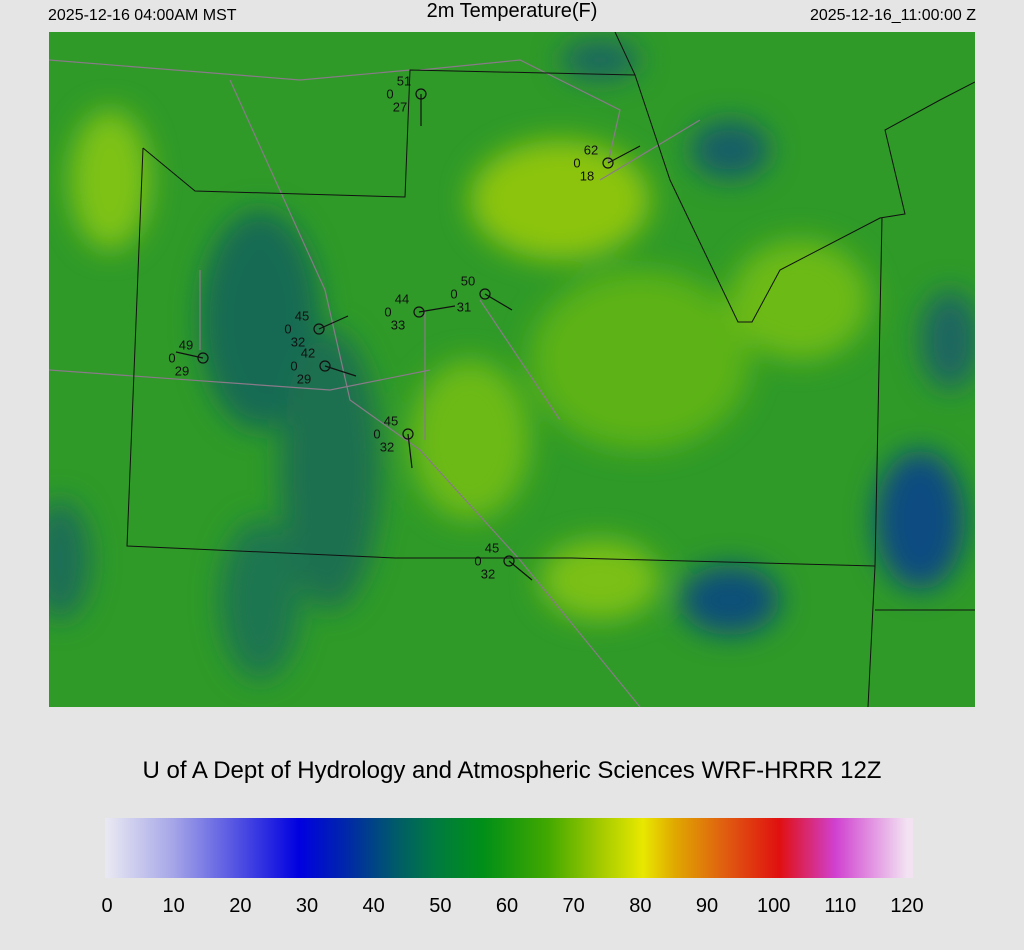 The width and height of the screenshot is (1024, 950). Describe the element at coordinates (840, 906) in the screenshot. I see `colorbar-tick-label: 110` at that location.